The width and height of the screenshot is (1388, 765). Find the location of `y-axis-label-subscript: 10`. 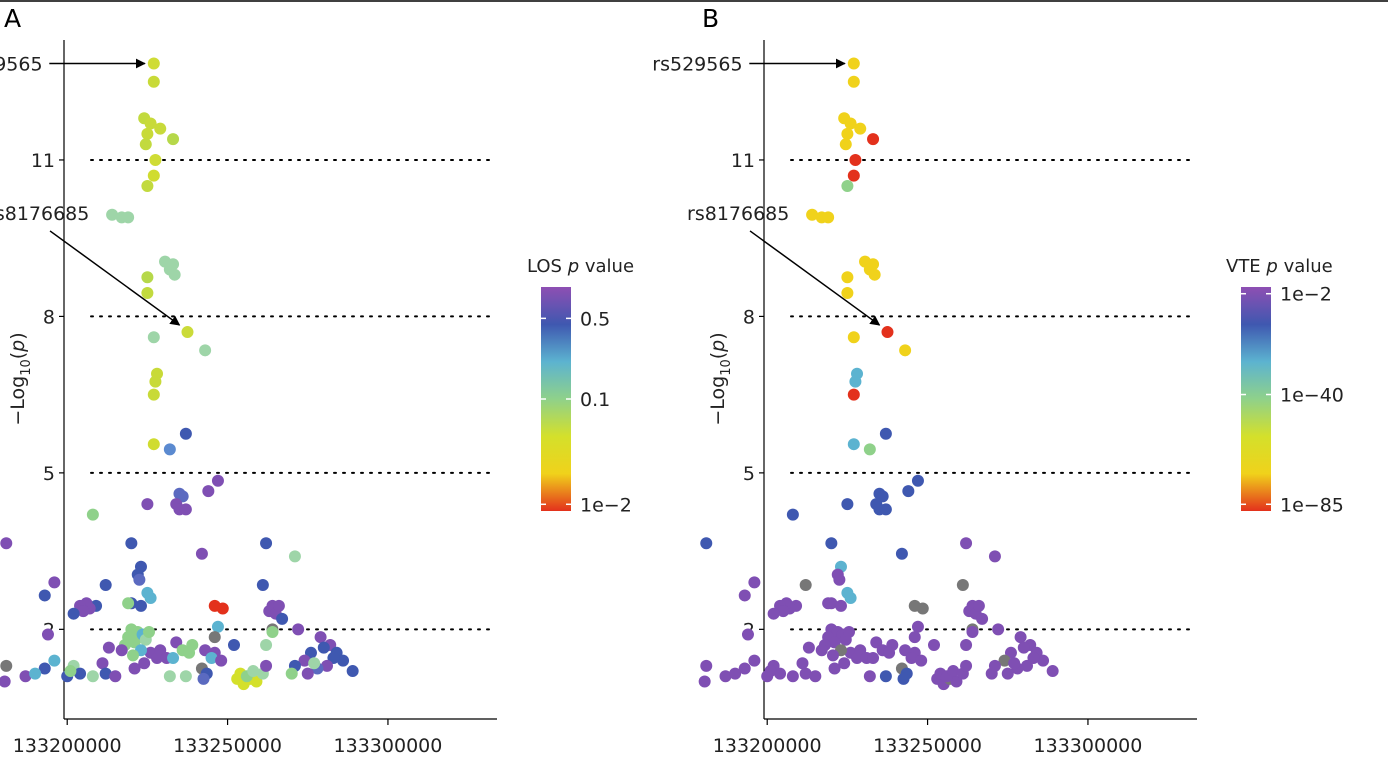

y-axis-label-subscript: 10 is located at coordinates (726, 367).